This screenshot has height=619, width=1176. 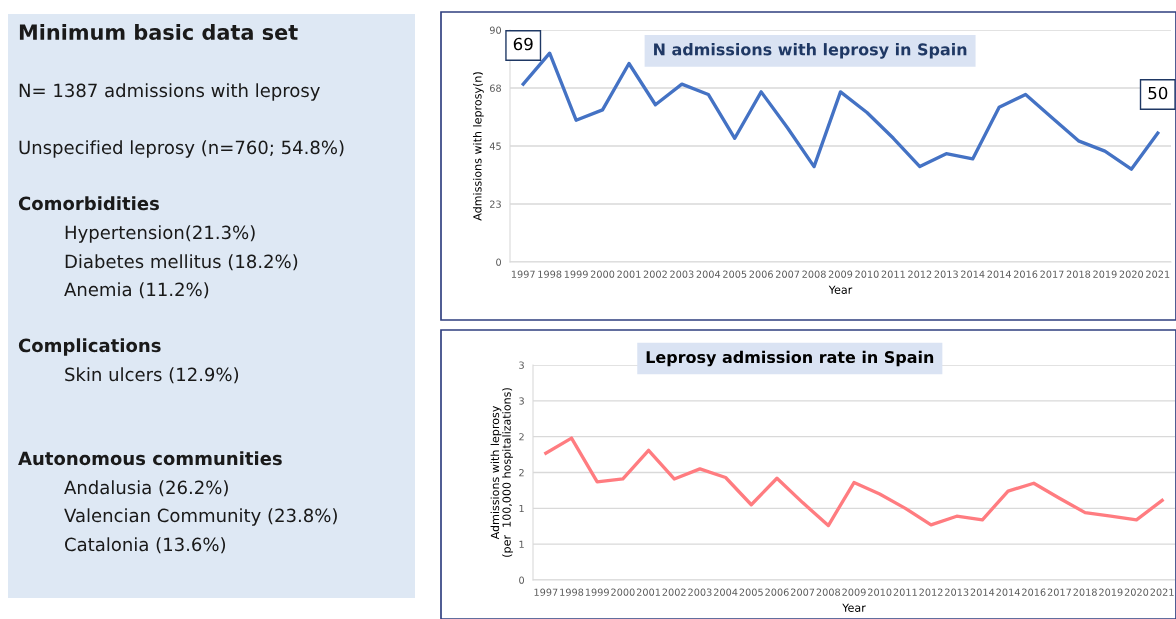 What do you see at coordinates (160, 234) in the screenshot?
I see `text: Hypertension(21.3%)` at bounding box center [160, 234].